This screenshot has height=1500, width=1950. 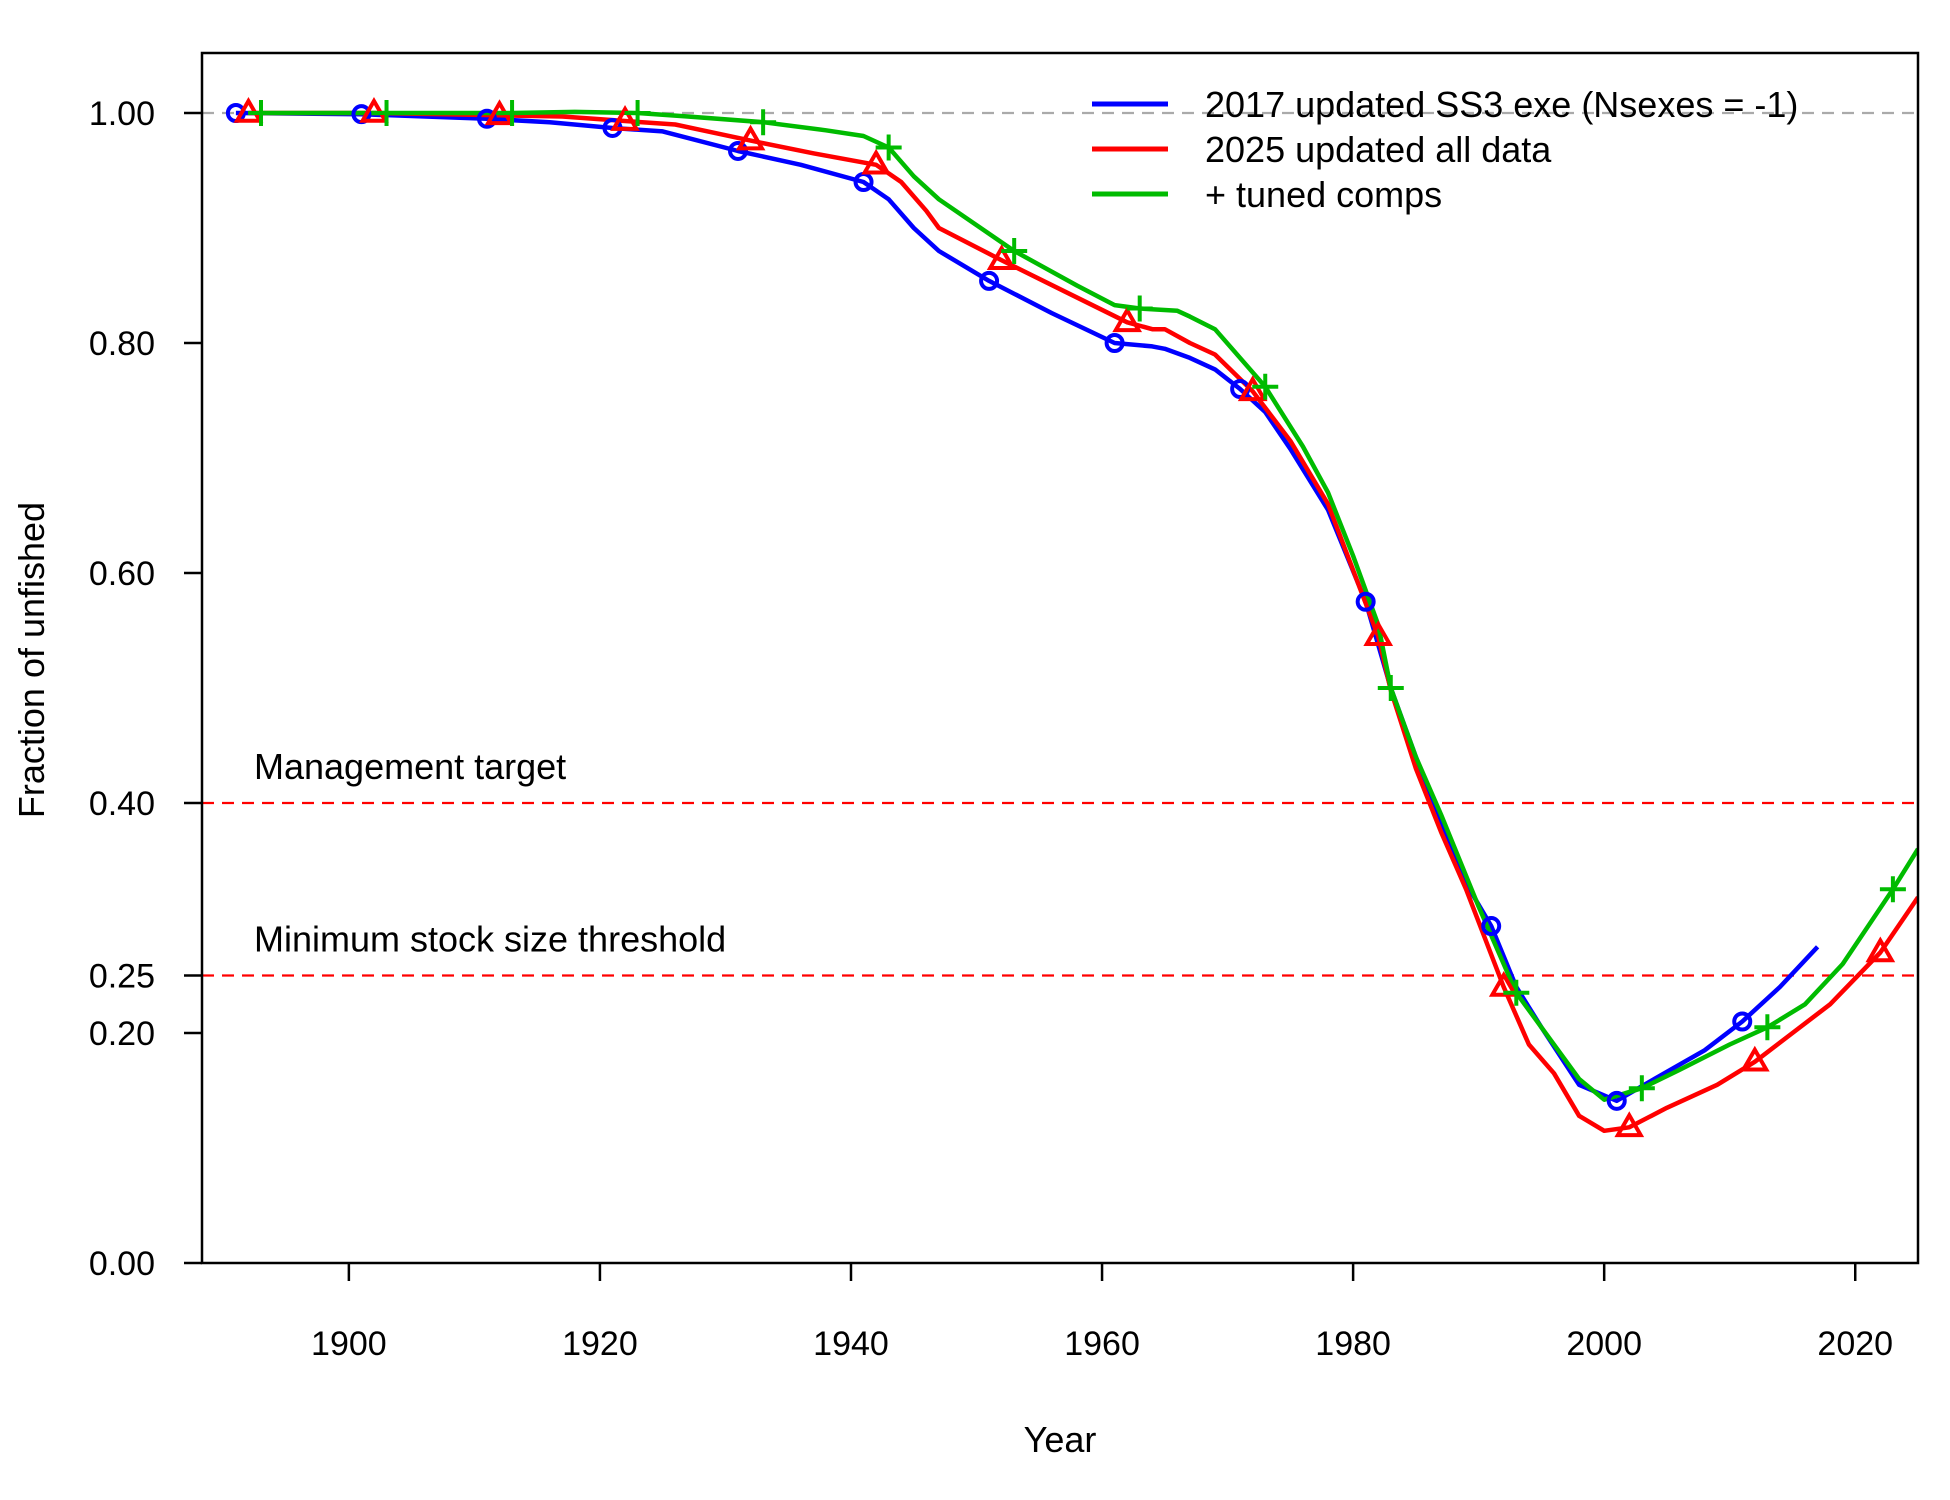 I want to click on reference-line-label: Minimum stock size threshold, so click(x=490, y=939).